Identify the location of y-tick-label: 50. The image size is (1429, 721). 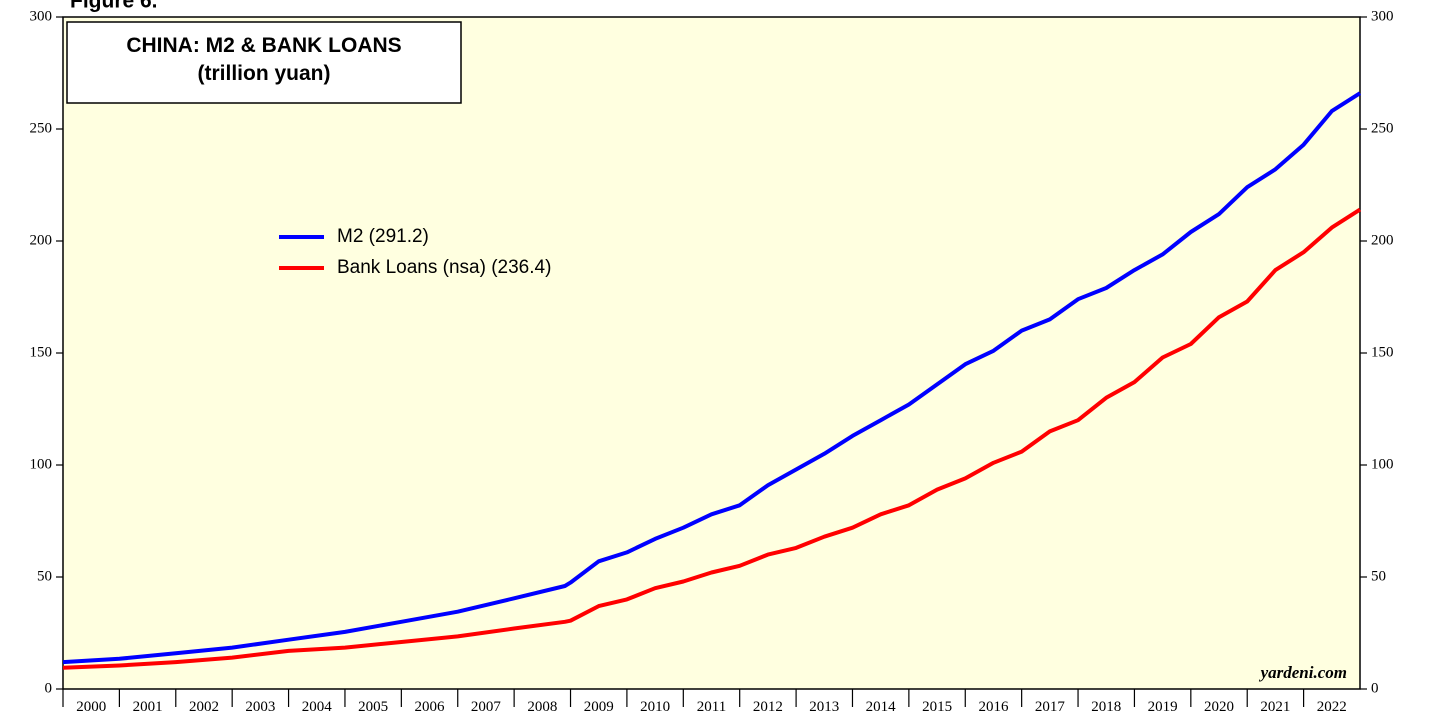
(44, 576).